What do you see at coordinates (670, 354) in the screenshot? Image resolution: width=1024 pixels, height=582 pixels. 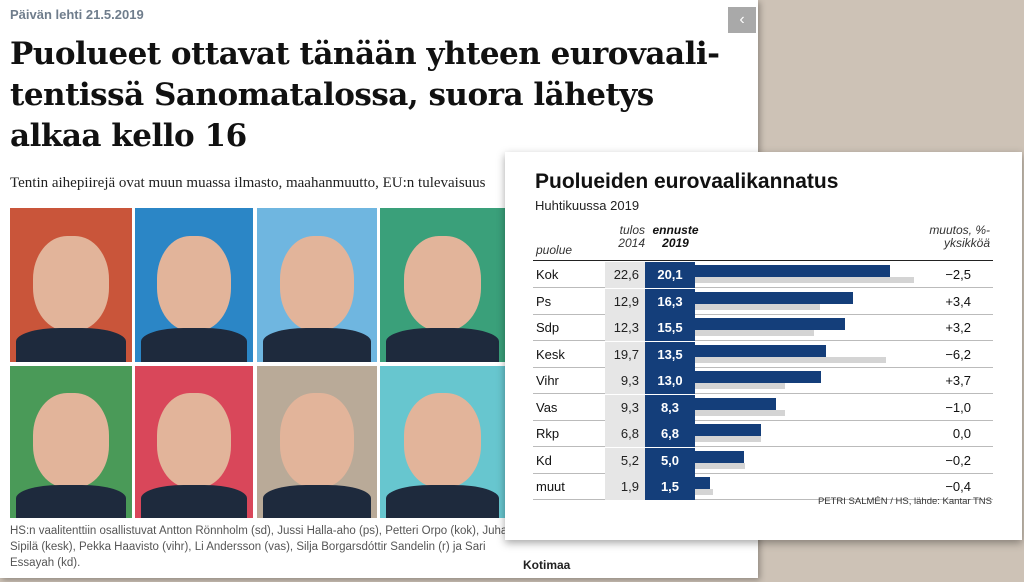 I see `forecast-2019: 13,5` at bounding box center [670, 354].